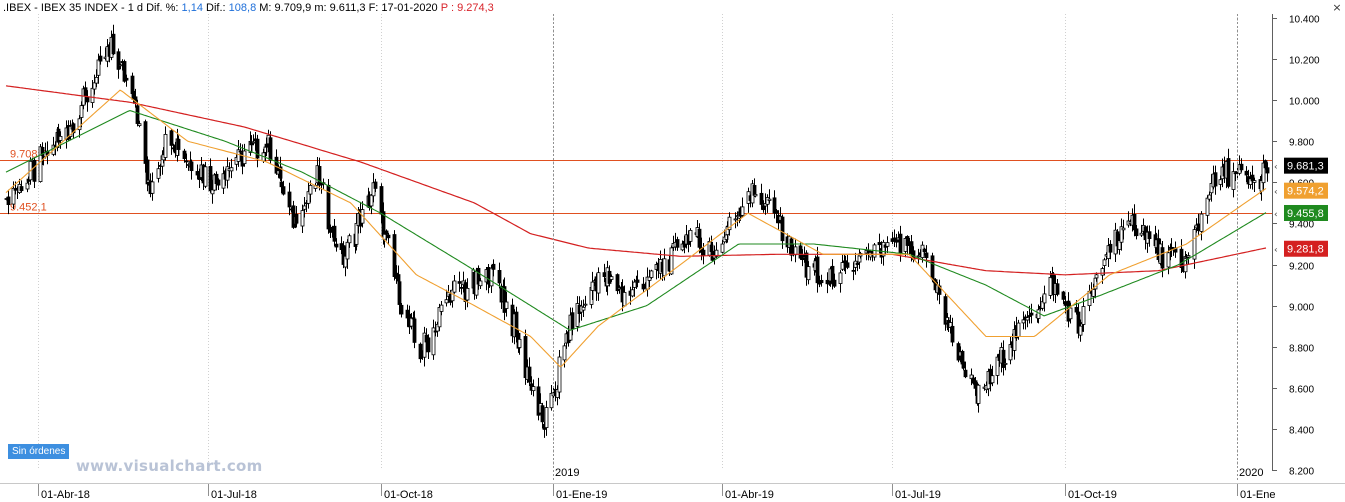 The width and height of the screenshot is (1345, 502). Describe the element at coordinates (162, 8) in the screenshot. I see `header-diff-pct-label: Dif. %:` at that location.